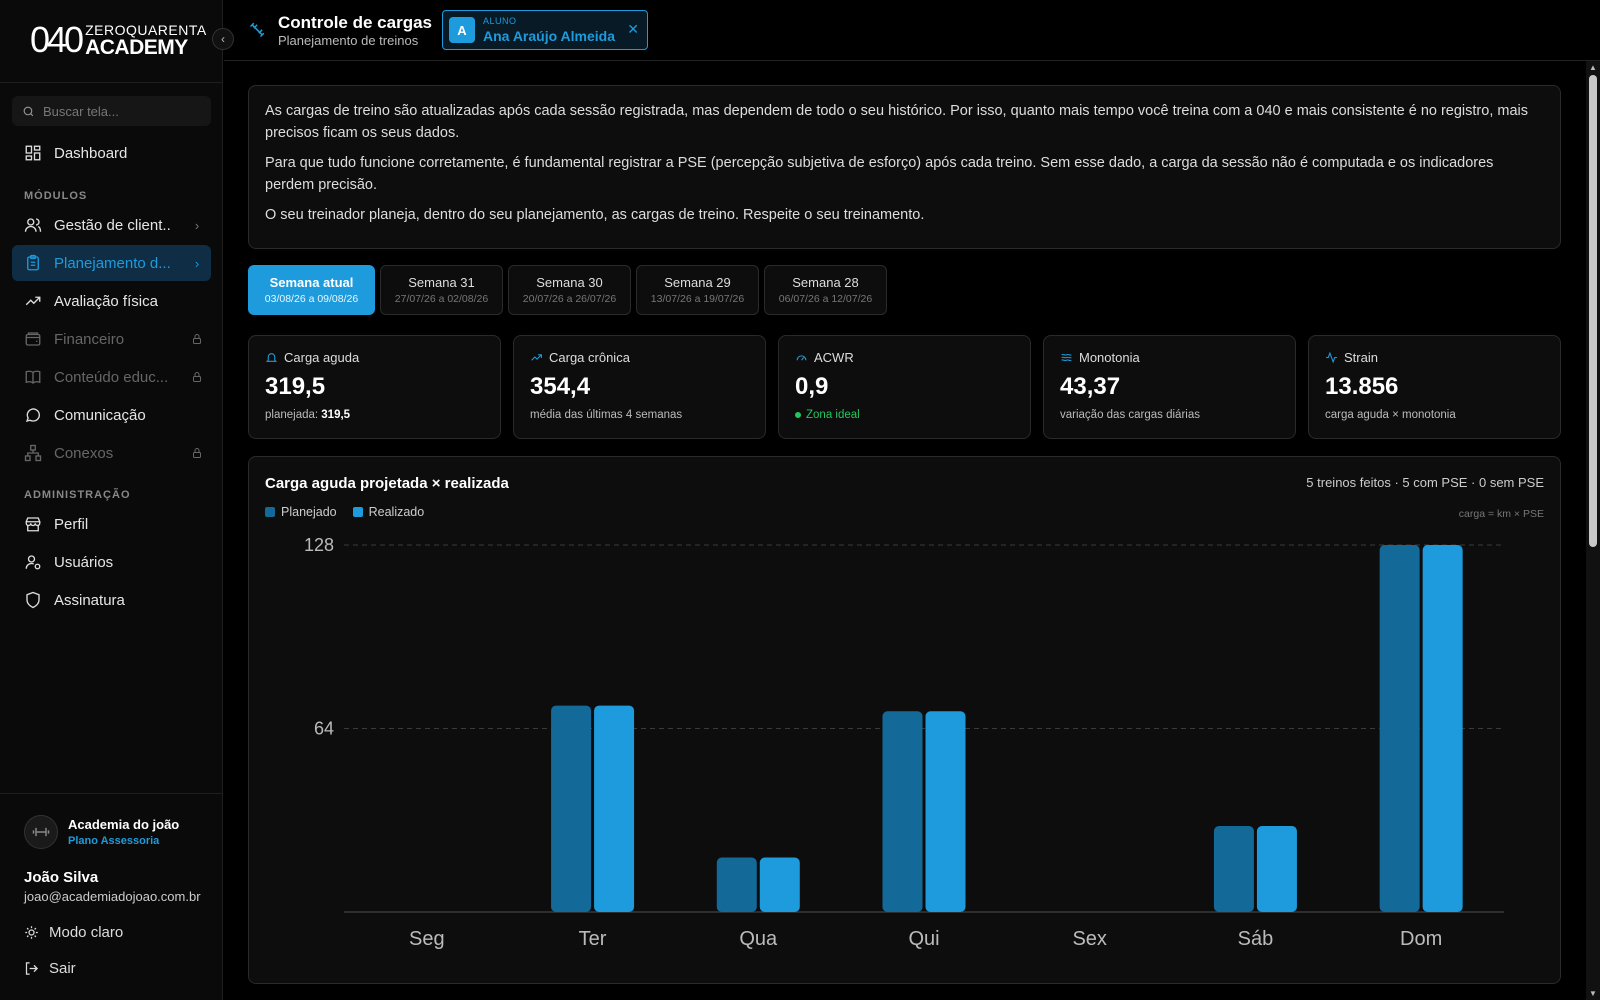 This screenshot has height=1000, width=1600. What do you see at coordinates (833, 415) in the screenshot?
I see `kpi-status-label: Zona ideal` at bounding box center [833, 415].